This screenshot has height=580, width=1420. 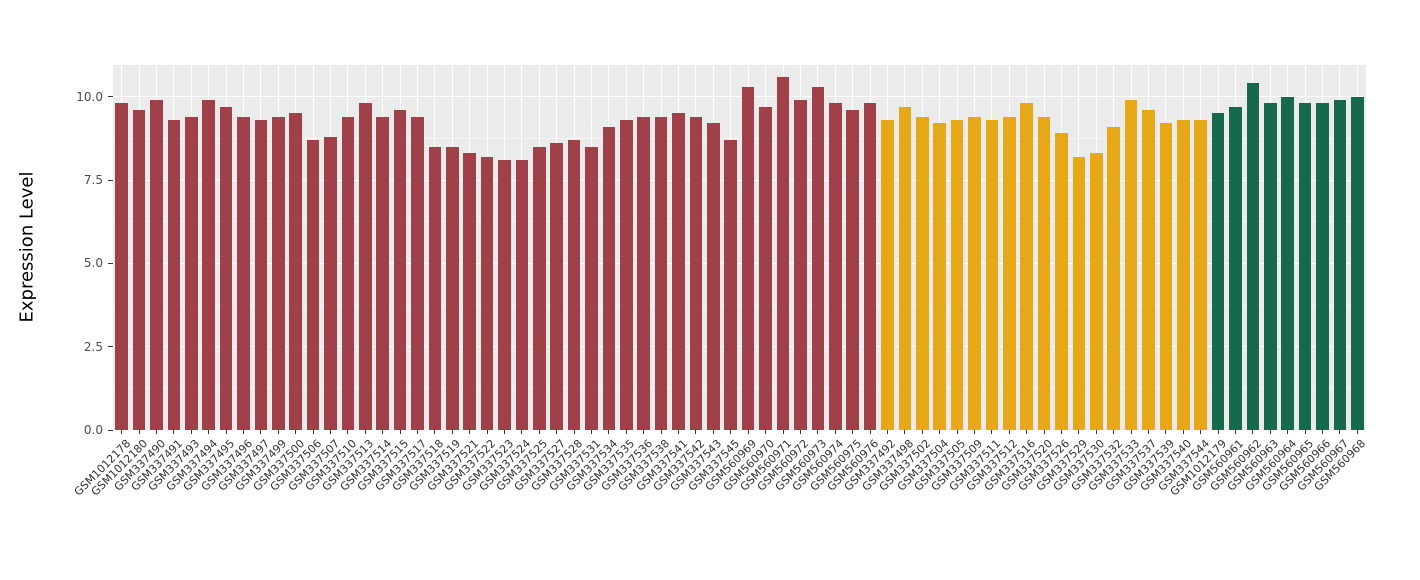 I want to click on x-tick-label-text: GSM337521, so click(x=452, y=465).